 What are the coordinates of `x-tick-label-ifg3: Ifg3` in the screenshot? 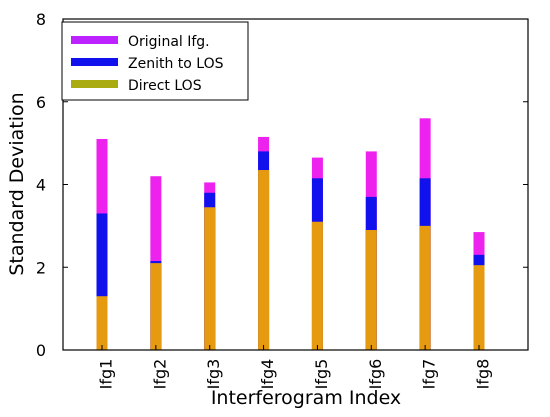 It's located at (213, 374).